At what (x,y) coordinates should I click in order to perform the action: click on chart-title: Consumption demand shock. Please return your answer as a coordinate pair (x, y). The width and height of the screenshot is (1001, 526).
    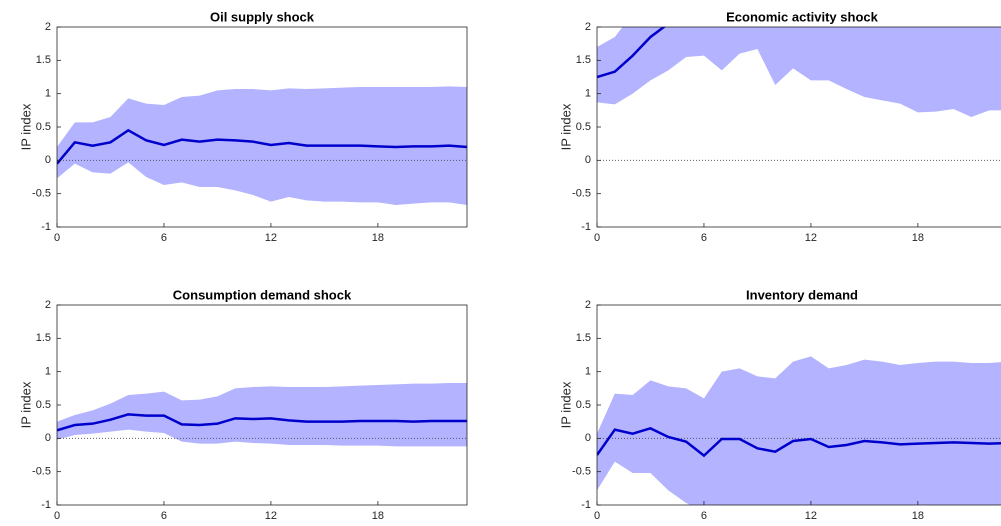
    Looking at the image, I should click on (262, 294).